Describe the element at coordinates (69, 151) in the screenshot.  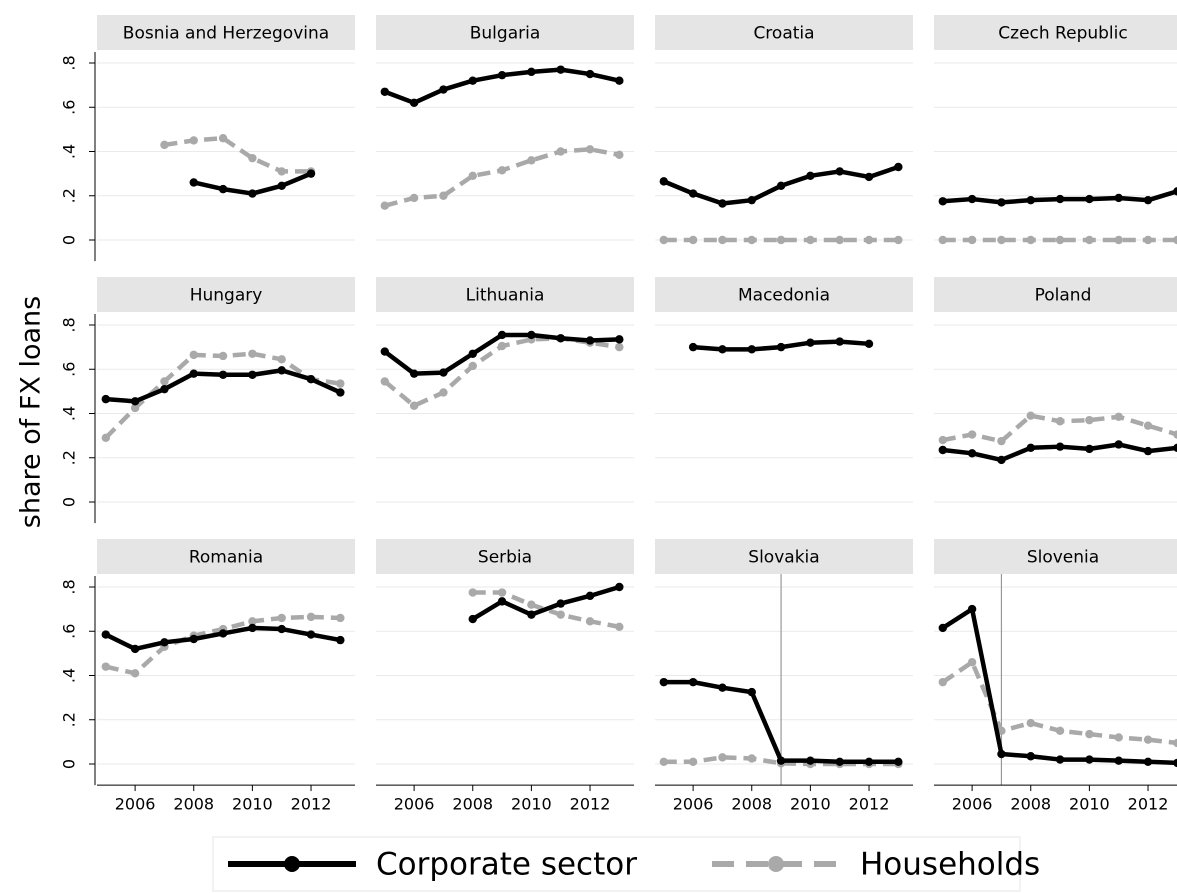
I see `y-tick-label: .4` at that location.